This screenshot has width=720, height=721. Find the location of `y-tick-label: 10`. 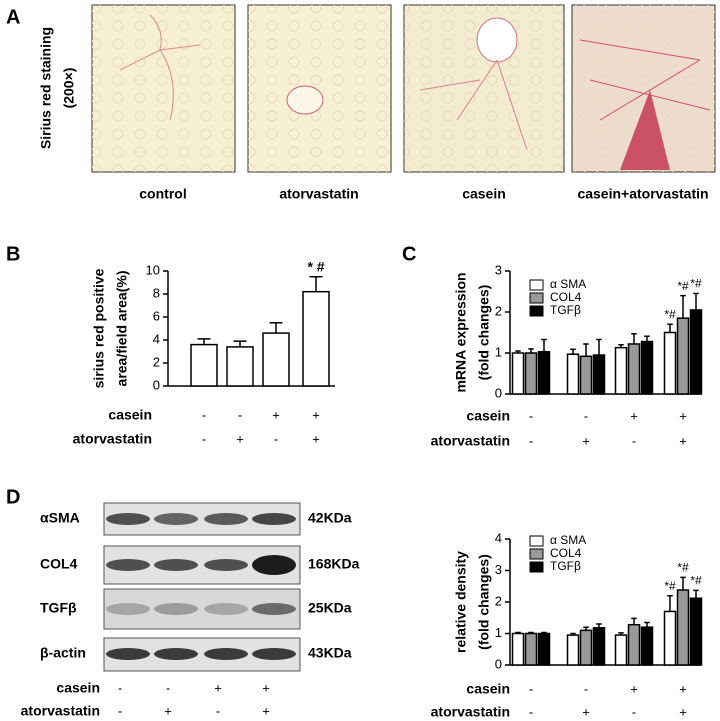

y-tick-label: 10 is located at coordinates (153, 269).